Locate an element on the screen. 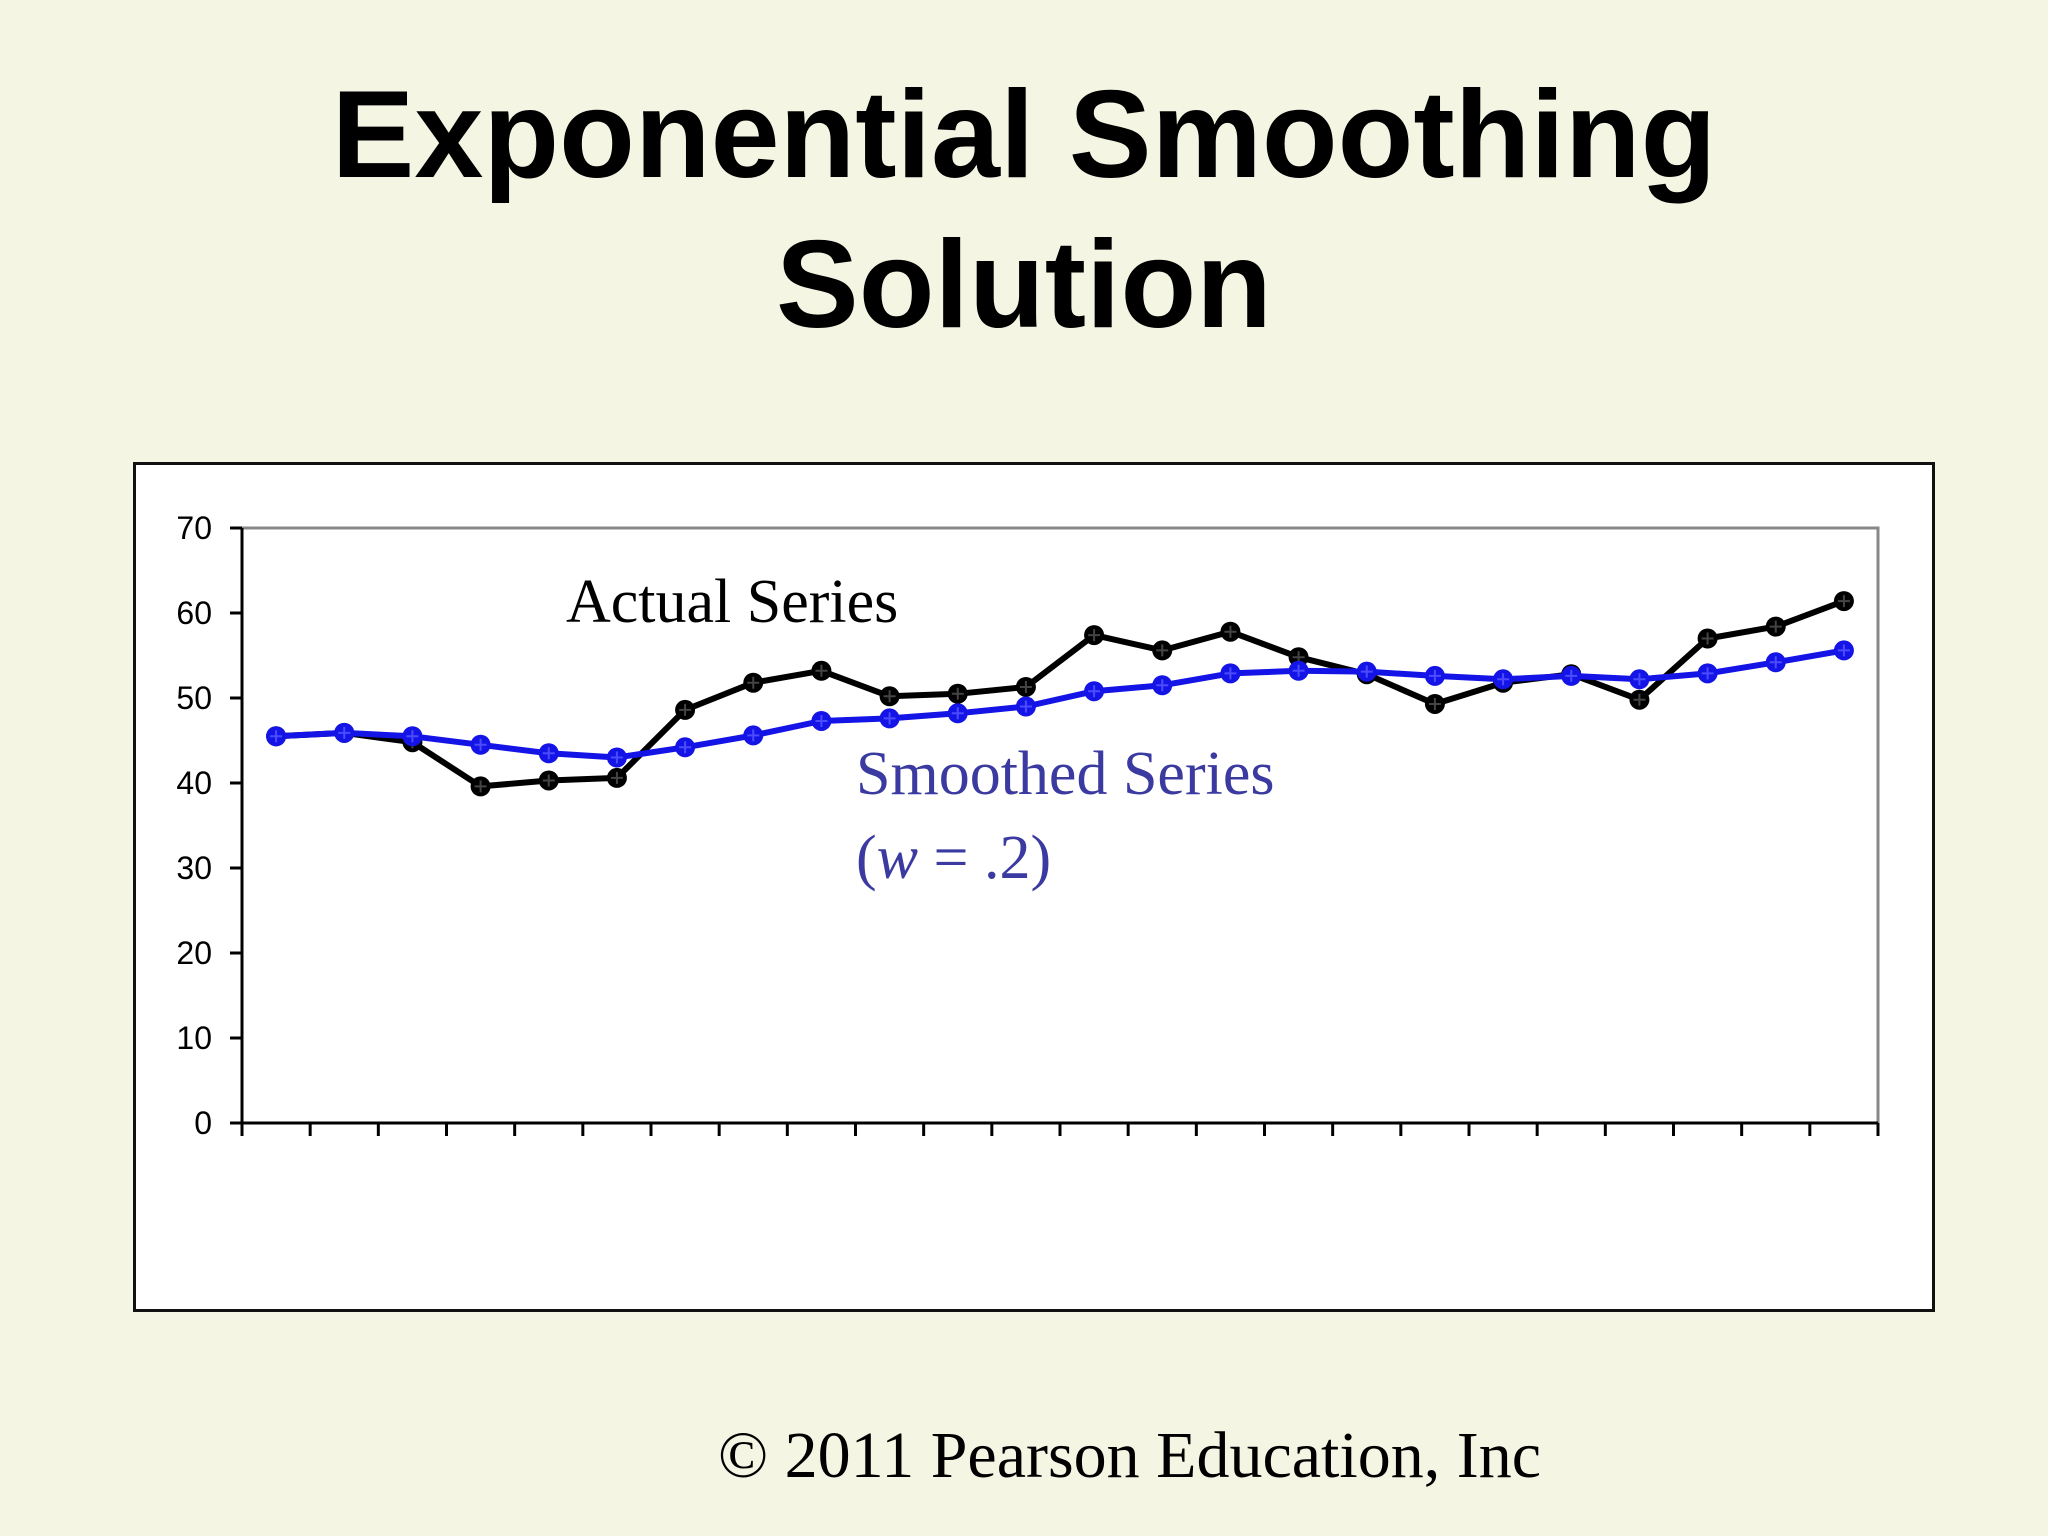 The width and height of the screenshot is (2048, 1536). weight-open-paren: ( is located at coordinates (866, 858).